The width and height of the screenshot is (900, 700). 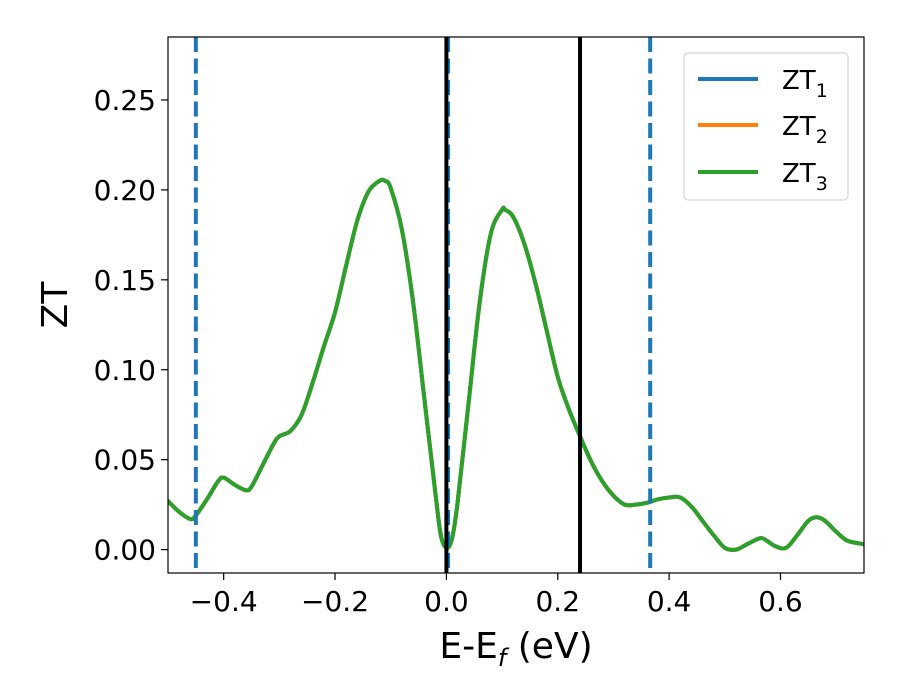 I want to click on x-axis-ticks: −0.4 −0.2 0.0 0.2 0.4 0.6, so click(x=496, y=595).